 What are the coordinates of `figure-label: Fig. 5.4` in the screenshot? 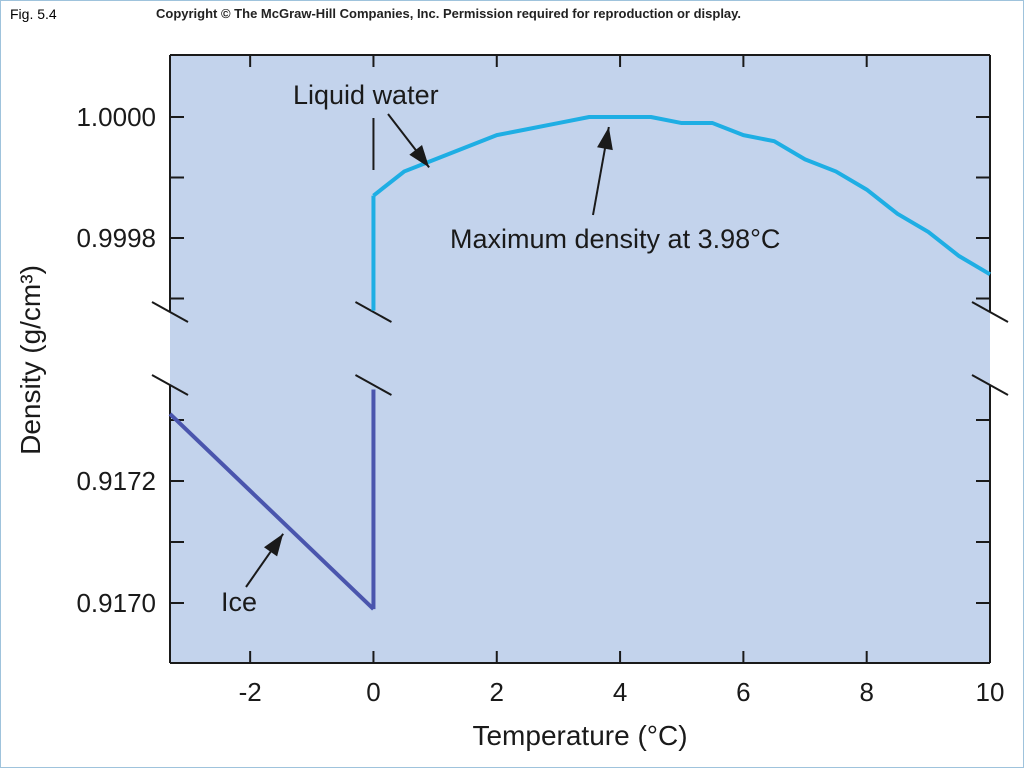 It's located at (33, 14).